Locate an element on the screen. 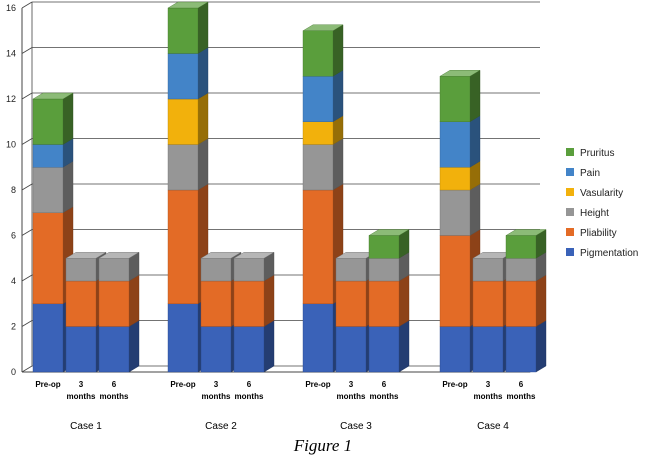 This screenshot has width=646, height=468. legend-swatch-height is located at coordinates (570, 212).